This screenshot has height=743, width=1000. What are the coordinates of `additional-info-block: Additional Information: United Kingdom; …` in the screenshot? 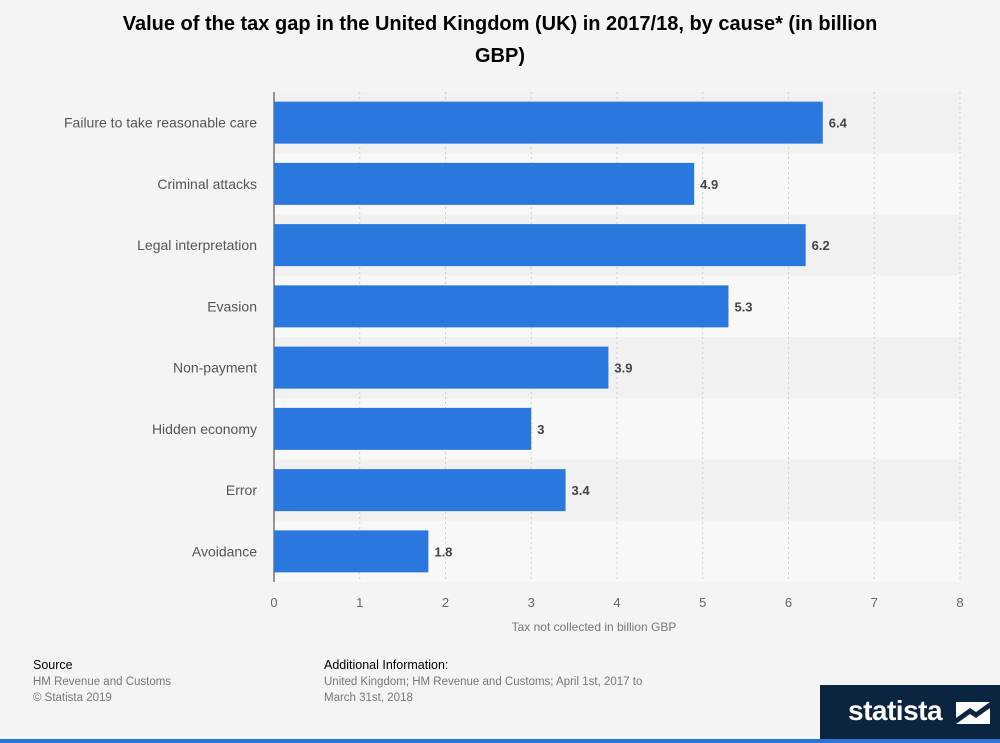 It's located at (483, 682).